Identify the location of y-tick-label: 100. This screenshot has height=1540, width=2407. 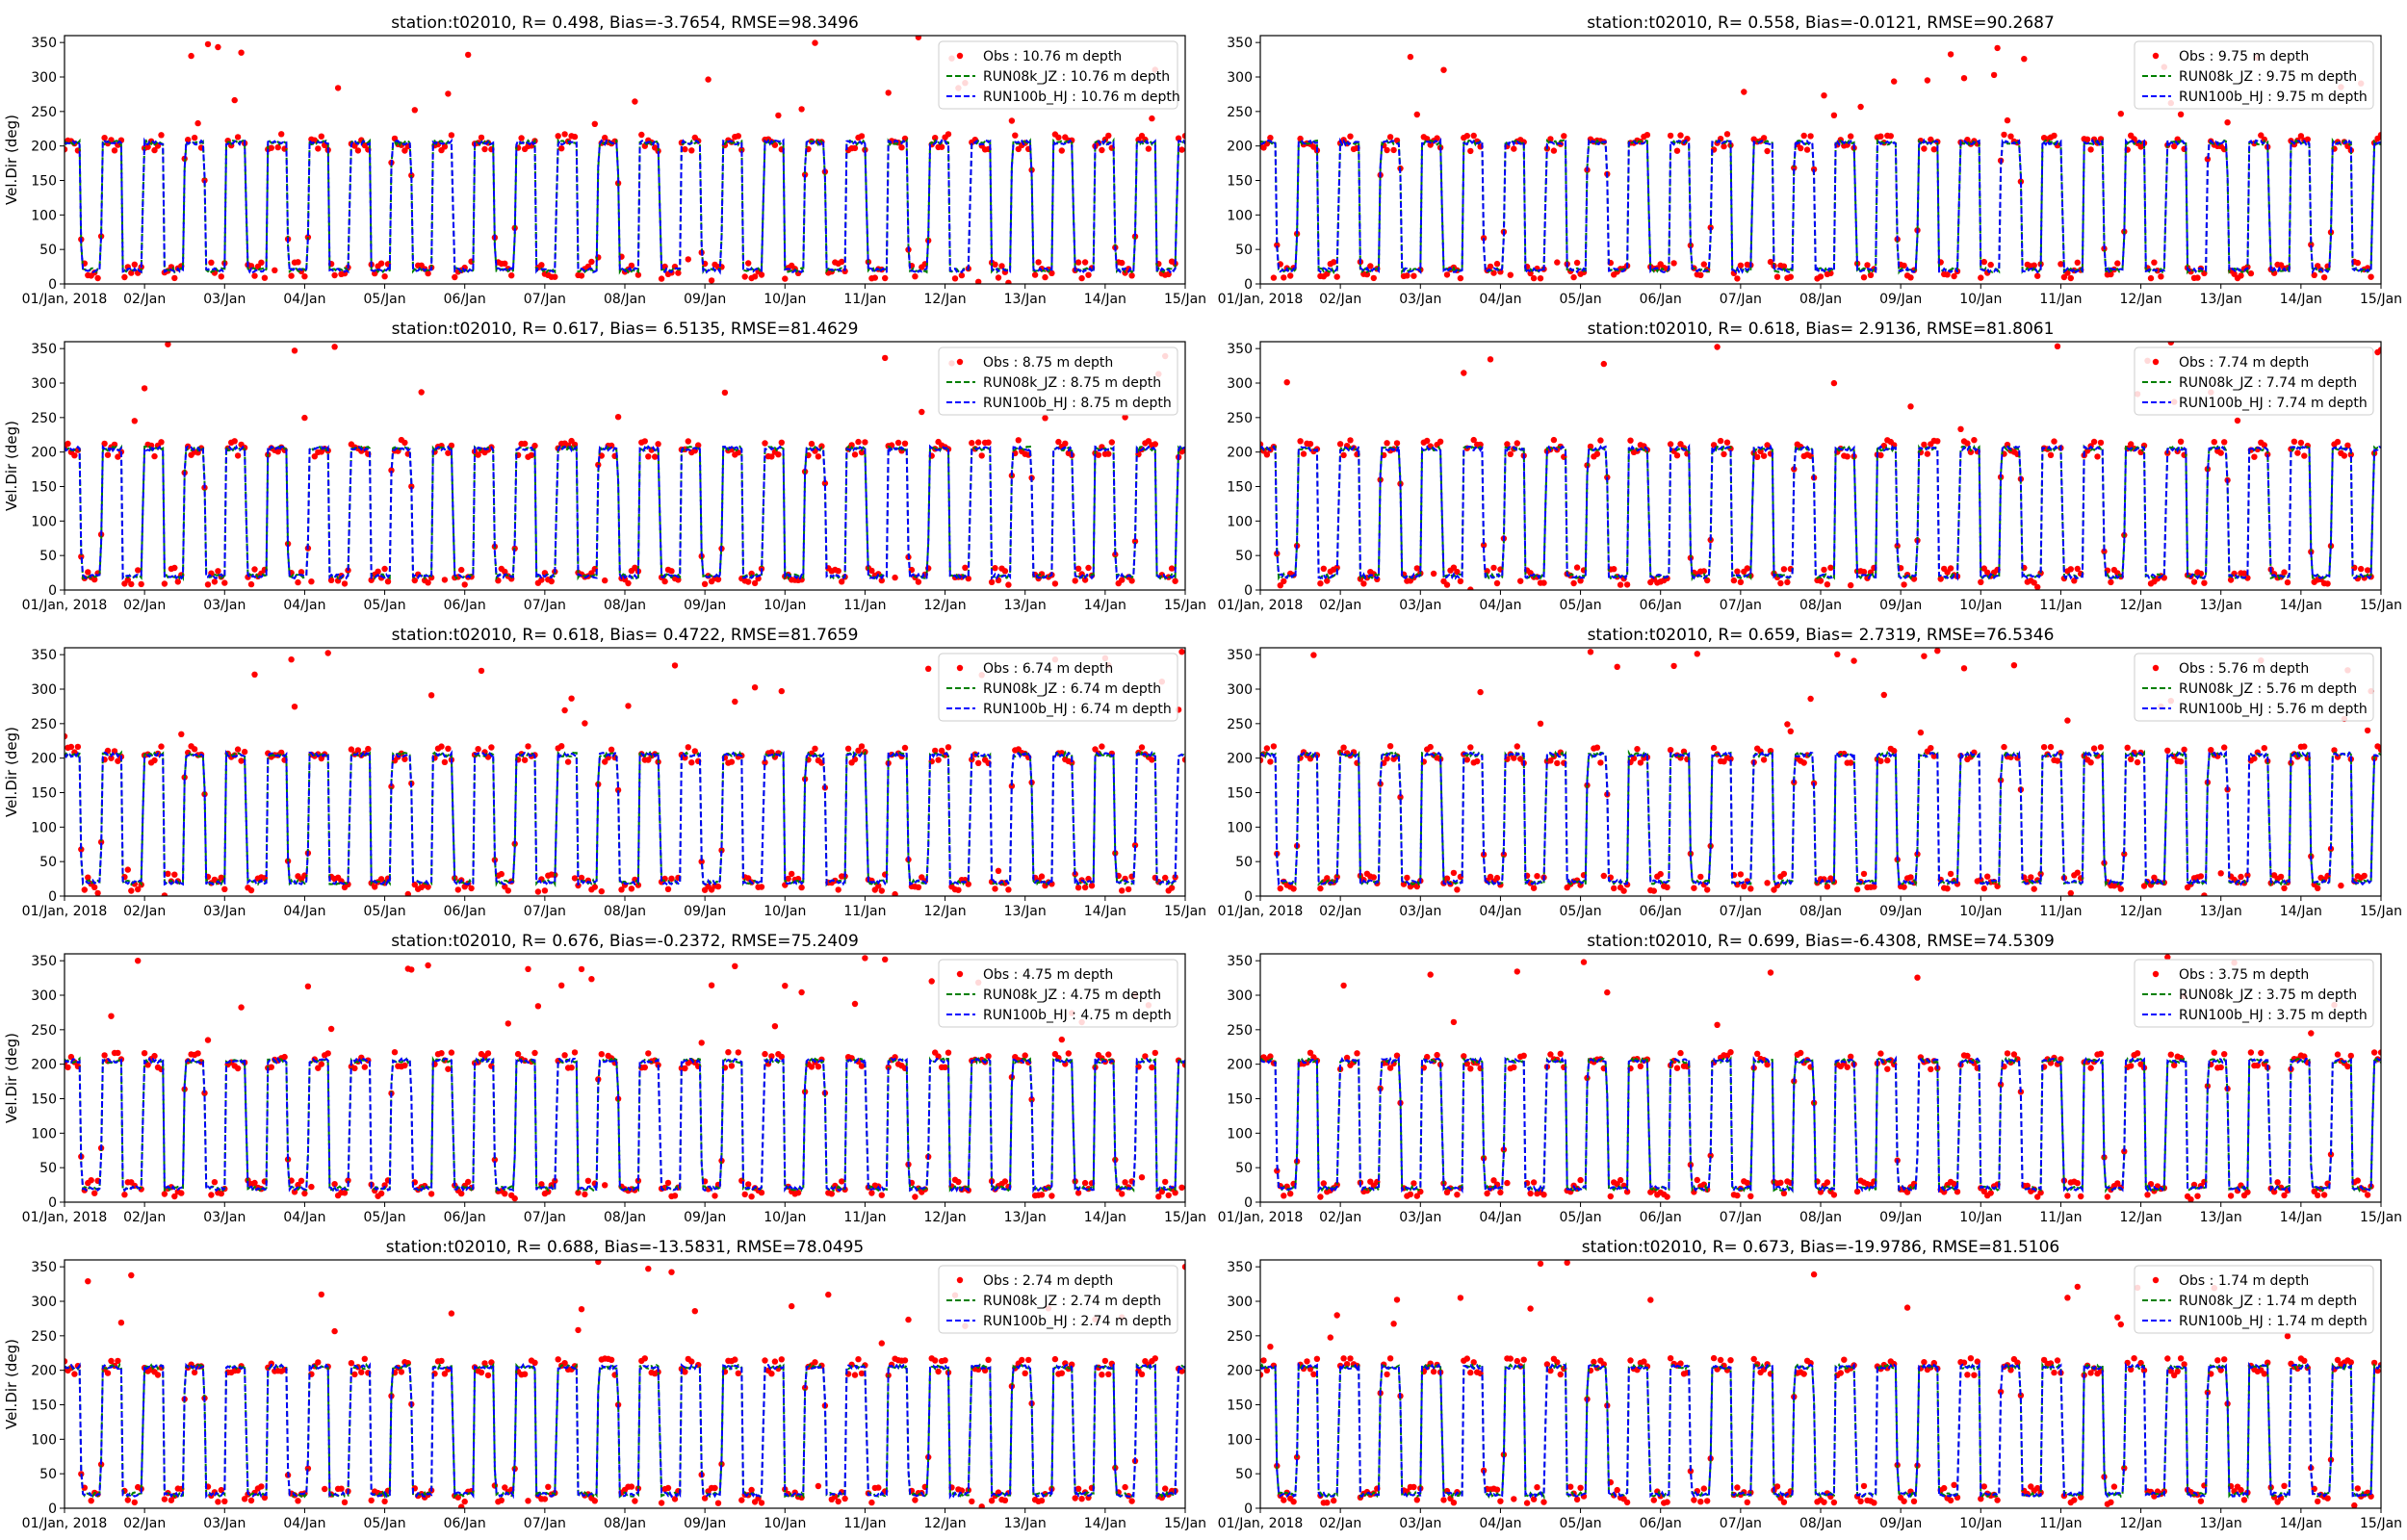
(1240, 521).